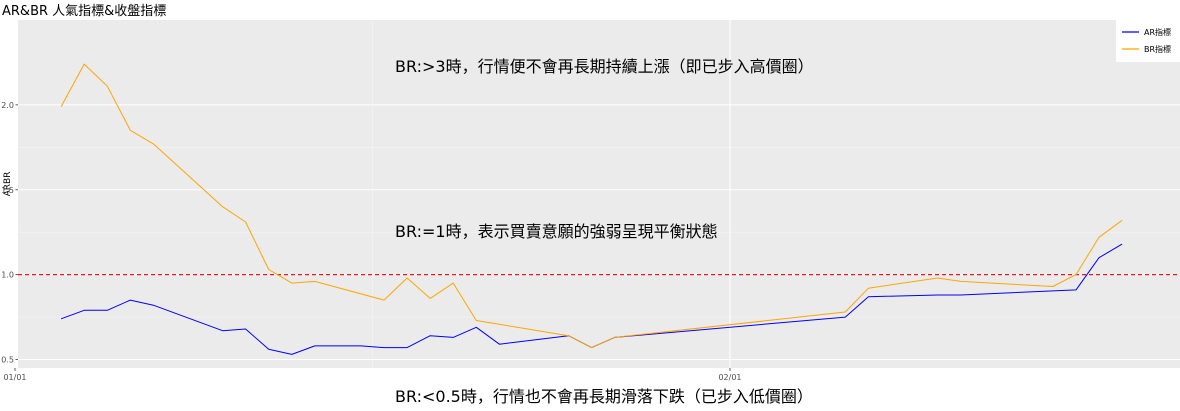 The height and width of the screenshot is (411, 1180). I want to click on legend-box, so click(1148, 41).